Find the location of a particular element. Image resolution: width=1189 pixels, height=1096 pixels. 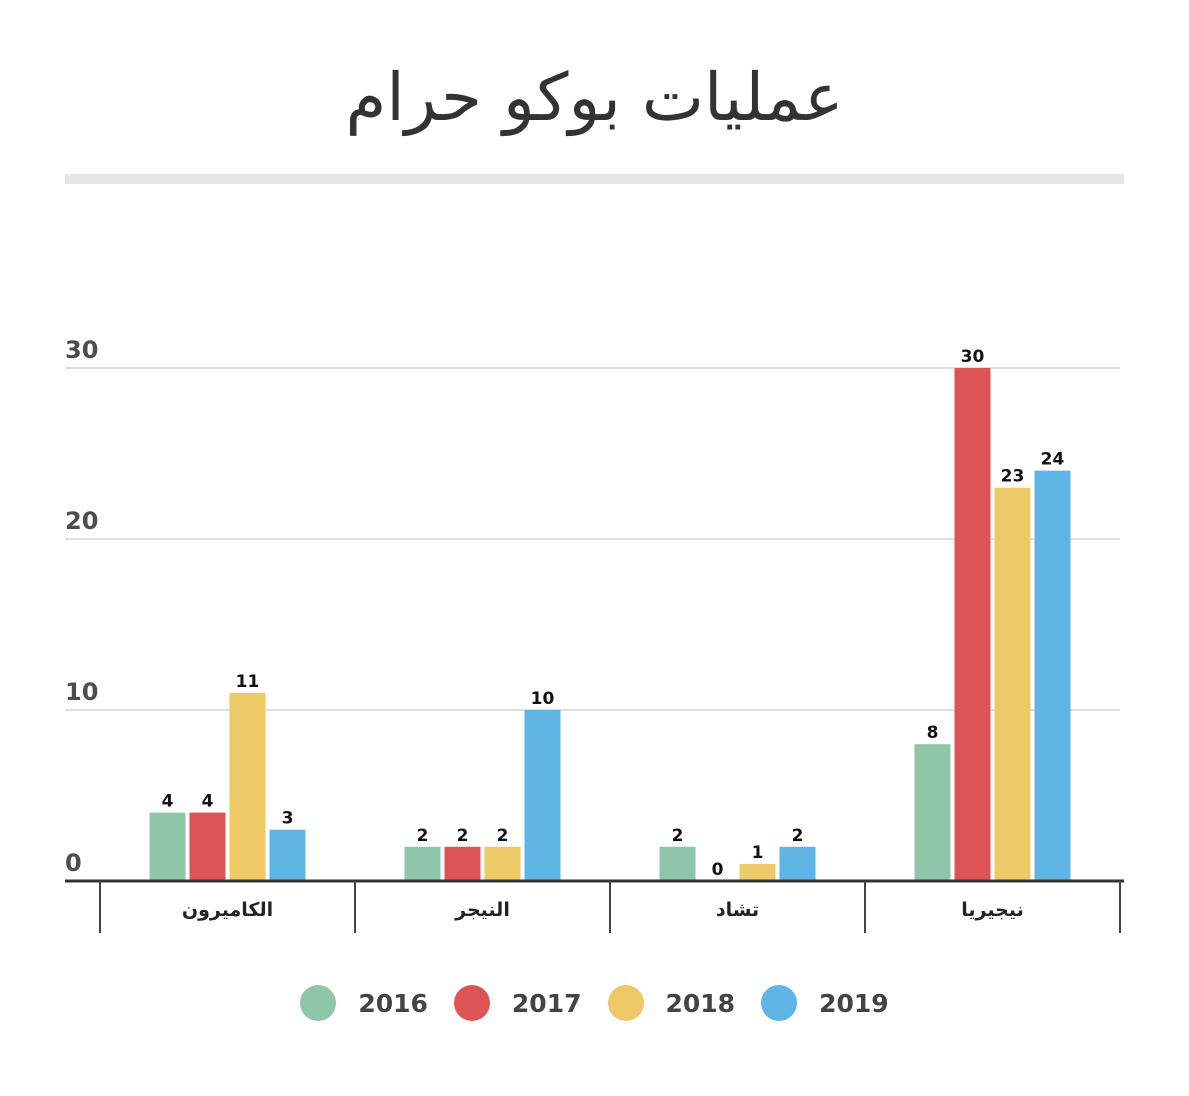

data-label: 23 is located at coordinates (1013, 477).